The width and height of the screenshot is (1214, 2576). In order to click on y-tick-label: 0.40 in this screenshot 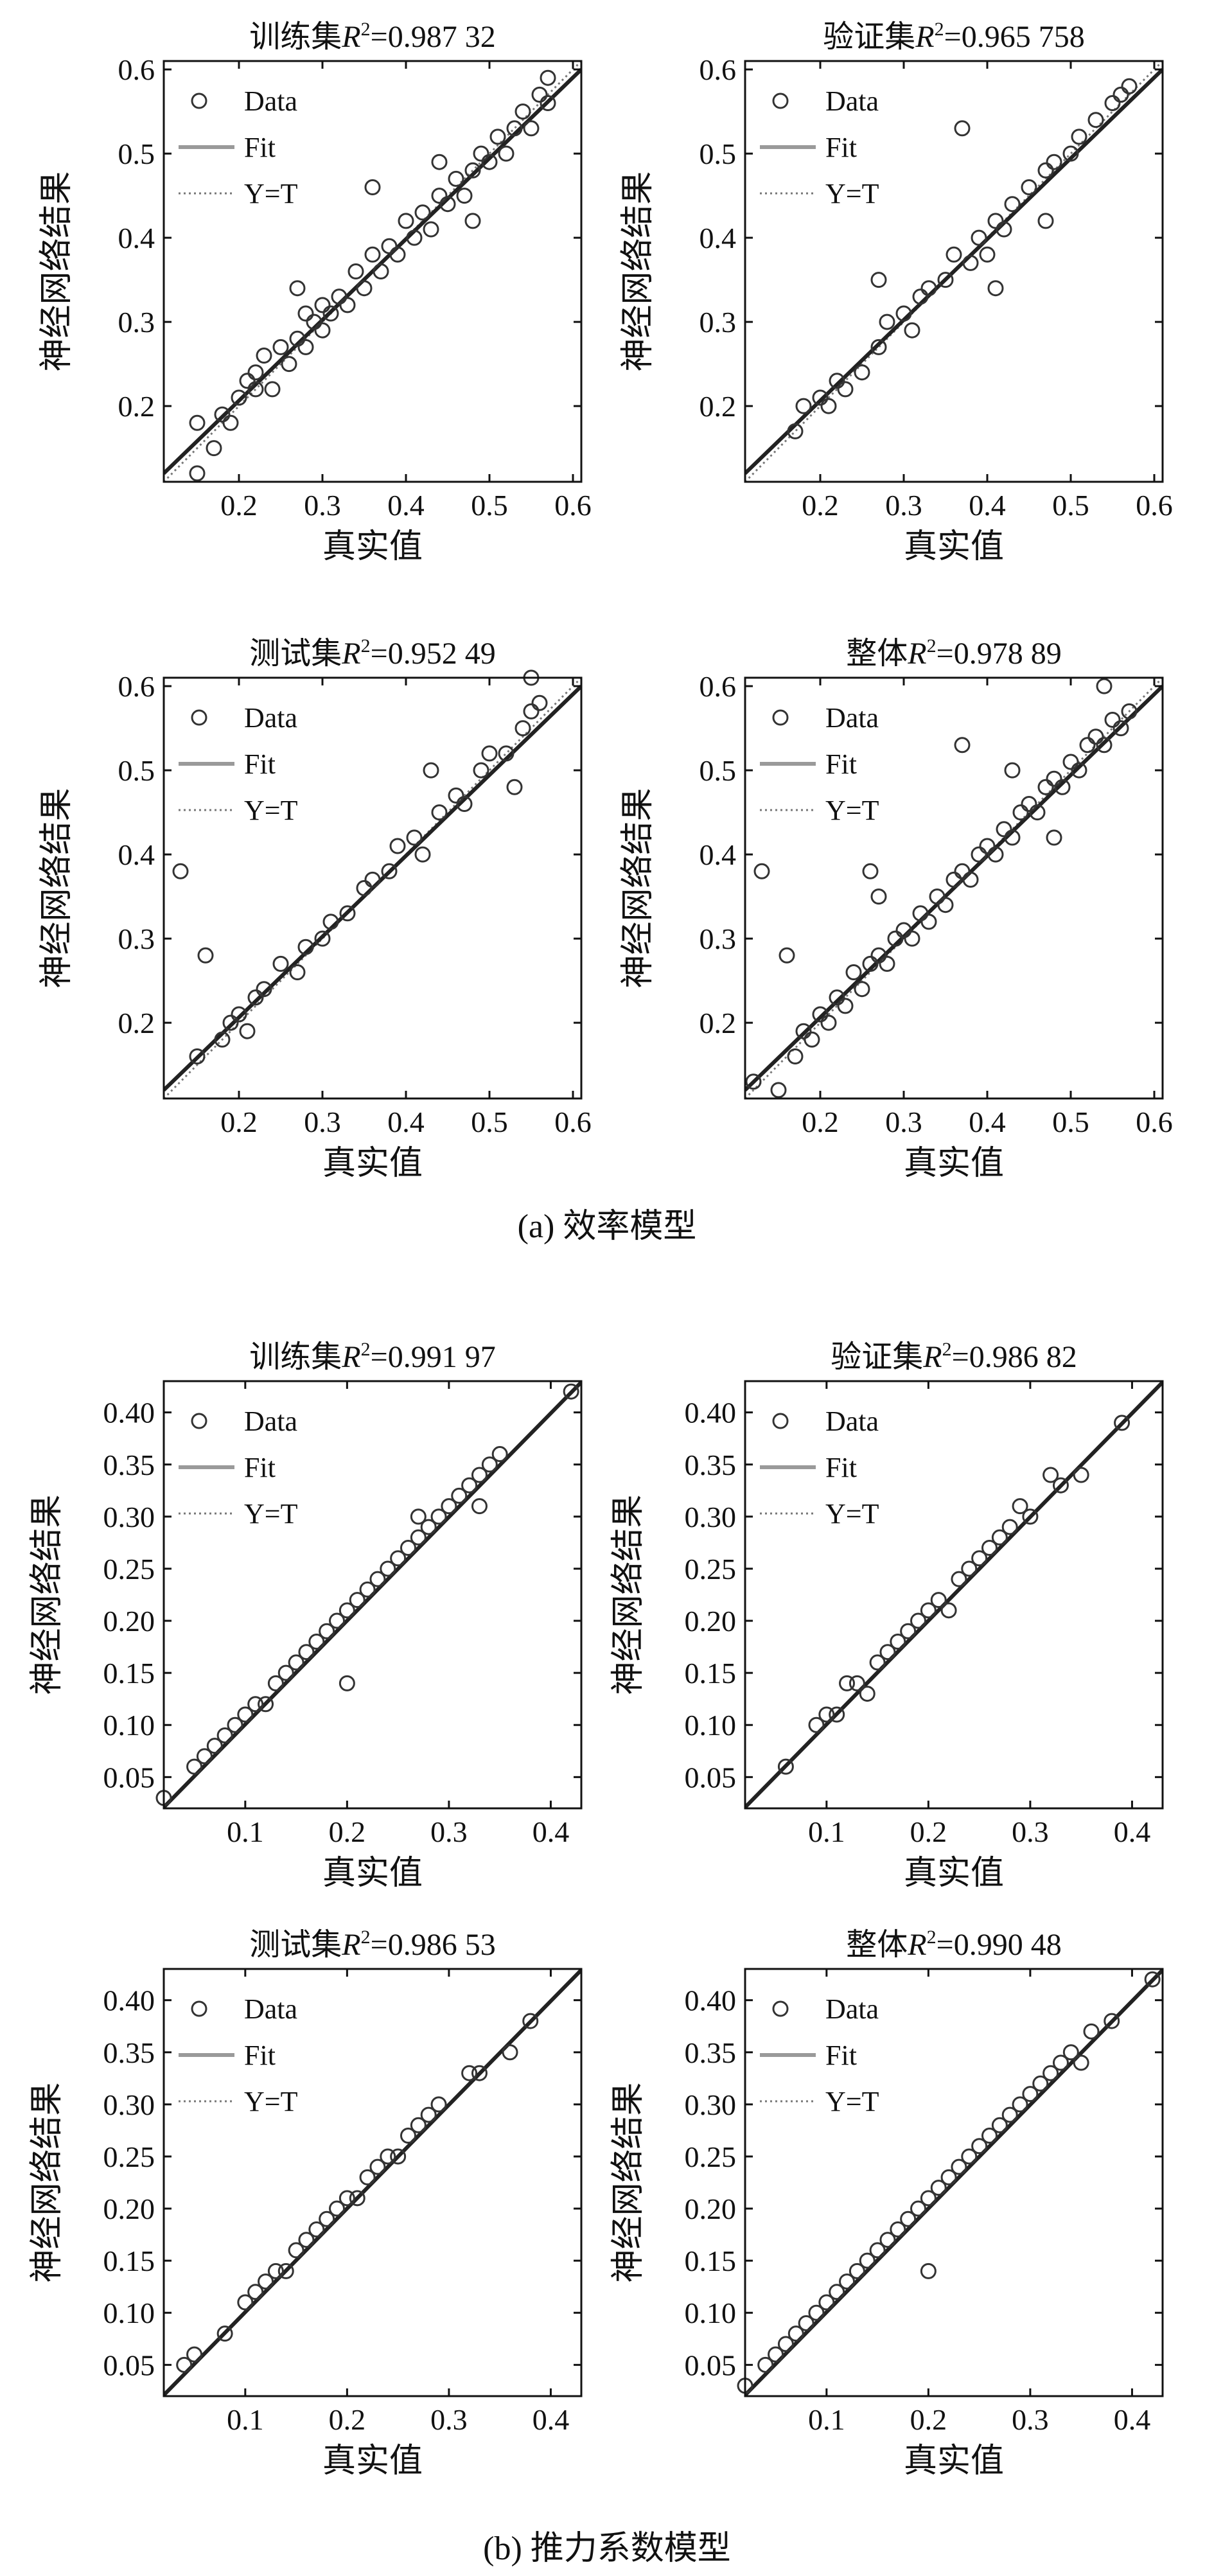, I will do `click(129, 1413)`.